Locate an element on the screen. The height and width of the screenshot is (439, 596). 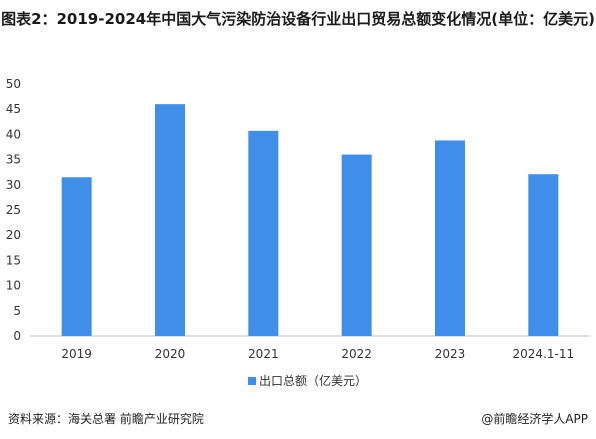
y-tick-label: 30 is located at coordinates (13, 185).